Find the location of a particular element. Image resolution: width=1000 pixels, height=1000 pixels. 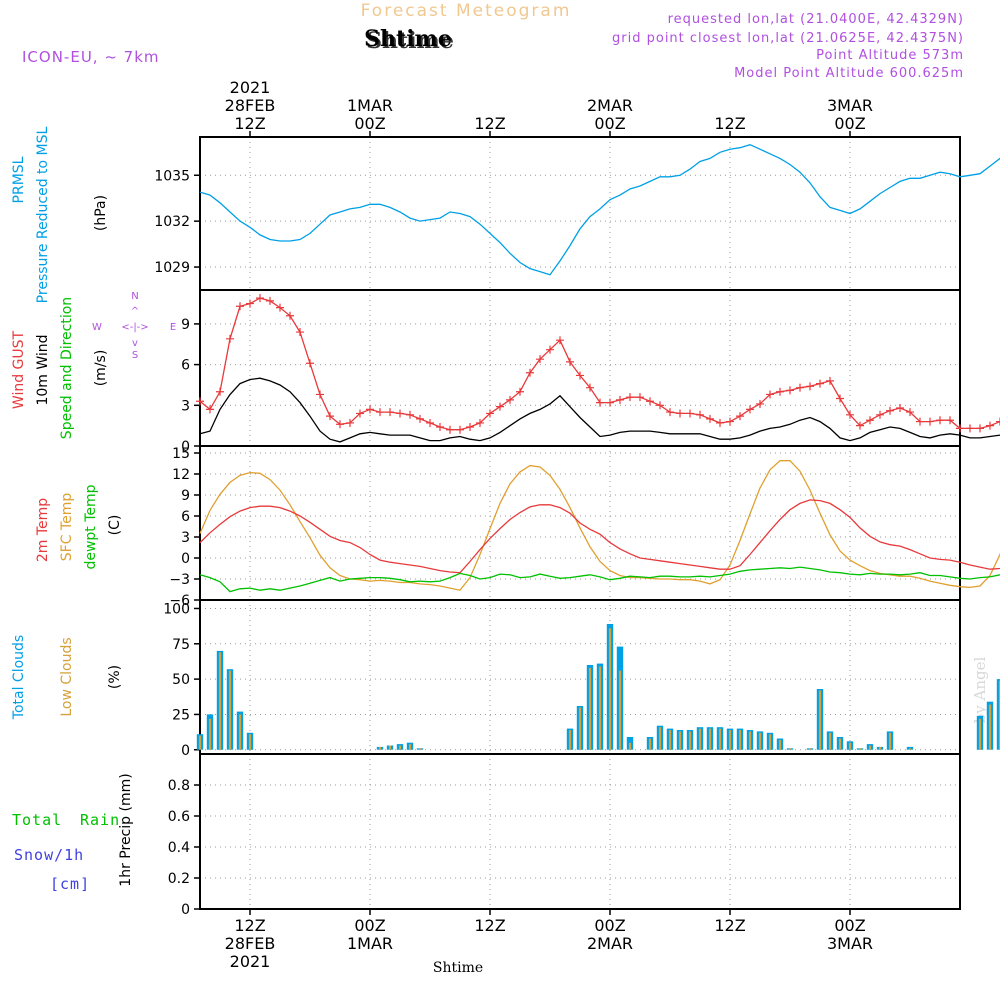

y-tick-label: 0 is located at coordinates (185, 910).